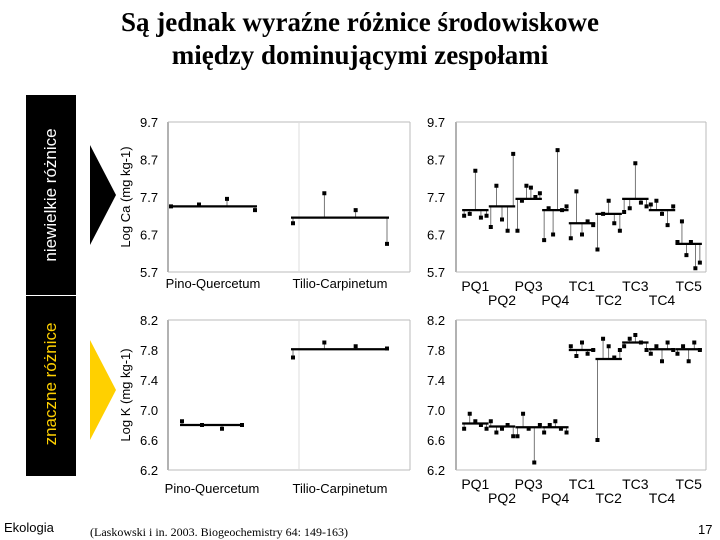 This screenshot has height=540, width=720. Describe the element at coordinates (103, 195) in the screenshot. I see `arrow-top-icon` at that location.